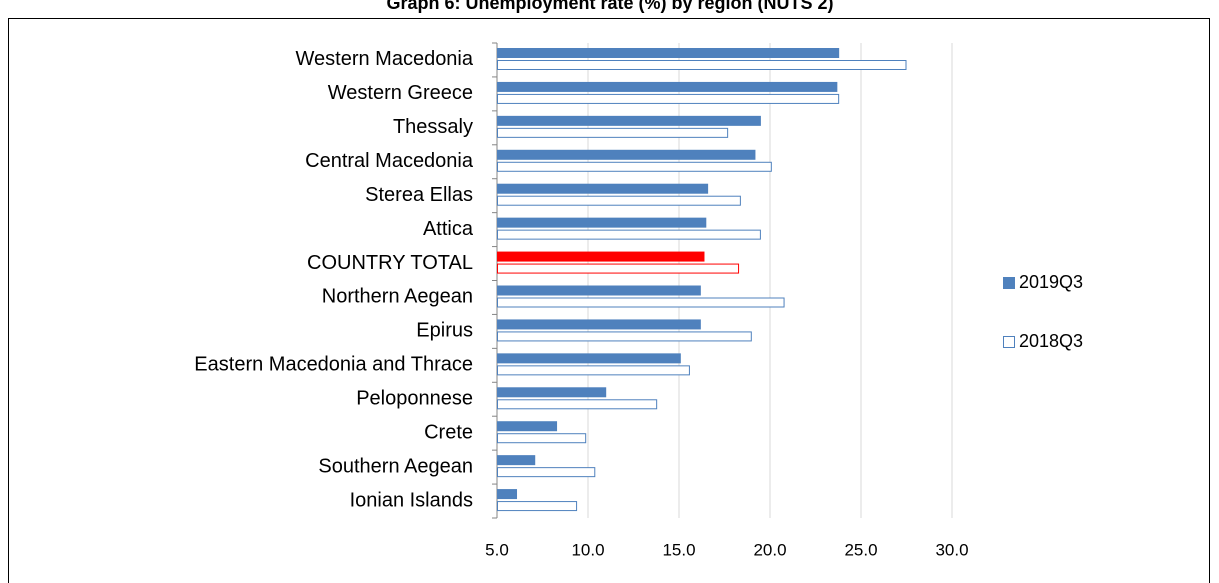 Image resolution: width=1219 pixels, height=583 pixels. What do you see at coordinates (414, 399) in the screenshot?
I see `y-tick-label: Peloponnese` at bounding box center [414, 399].